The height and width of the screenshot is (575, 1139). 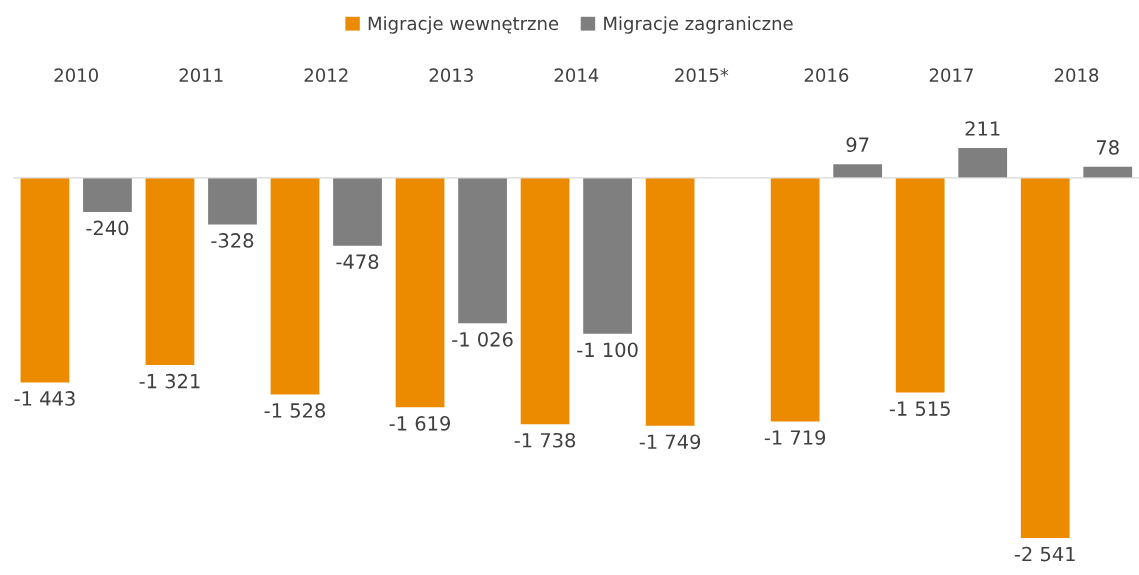 What do you see at coordinates (295, 410) in the screenshot?
I see `data-label: -1 528` at bounding box center [295, 410].